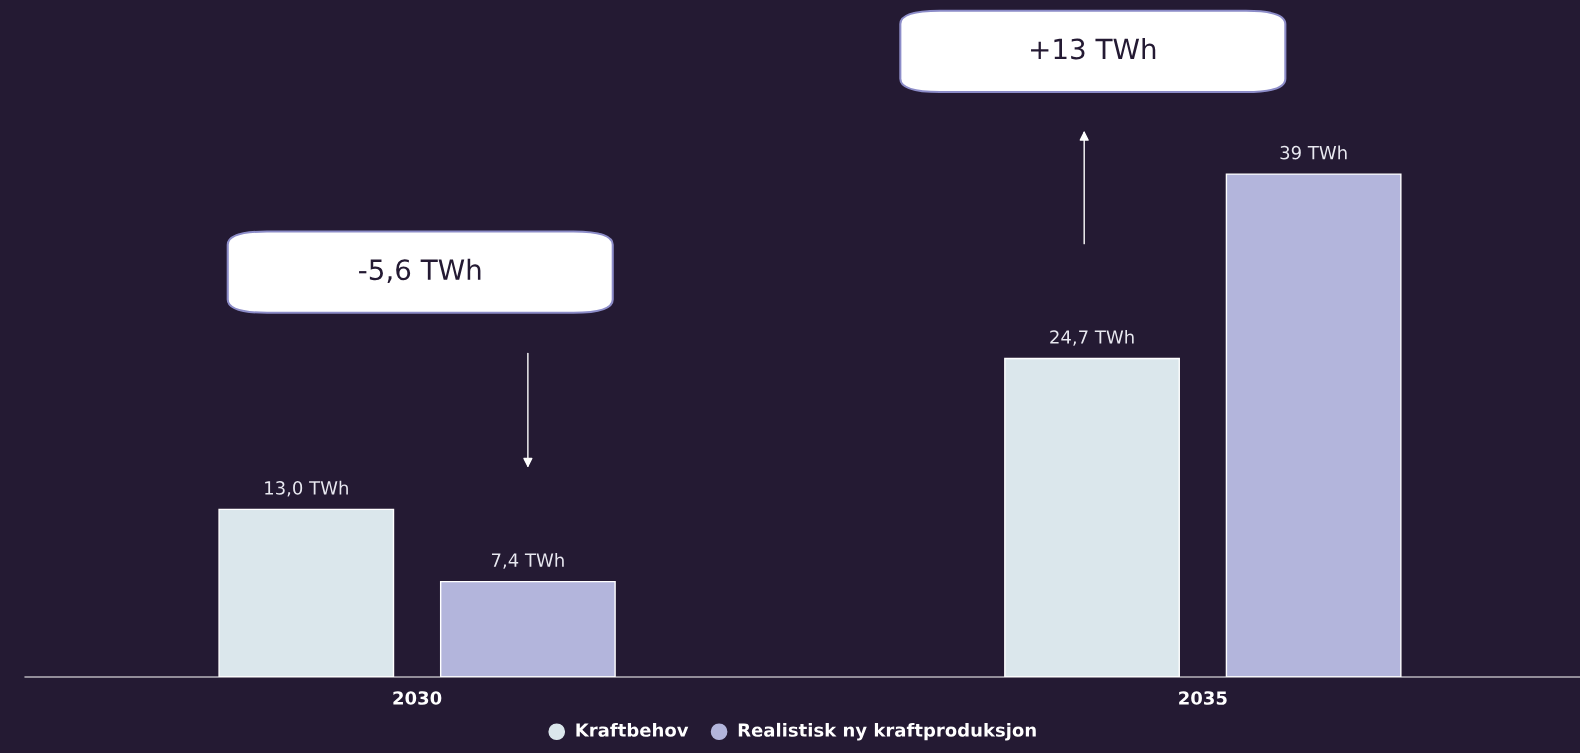 The image size is (1580, 753). What do you see at coordinates (420, 271) in the screenshot?
I see `annotation: -5,6 TWh` at bounding box center [420, 271].